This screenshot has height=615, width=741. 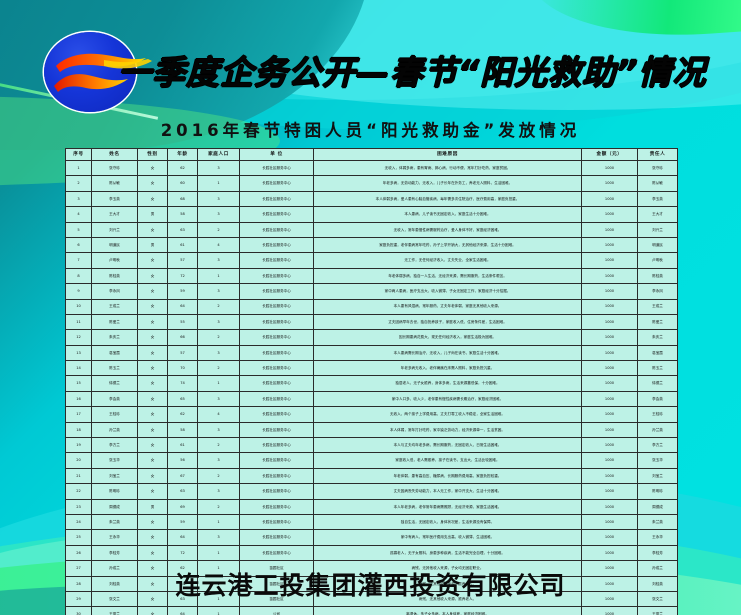 What do you see at coordinates (78, 553) in the screenshot?
I see `cell-no: 26` at bounding box center [78, 553].